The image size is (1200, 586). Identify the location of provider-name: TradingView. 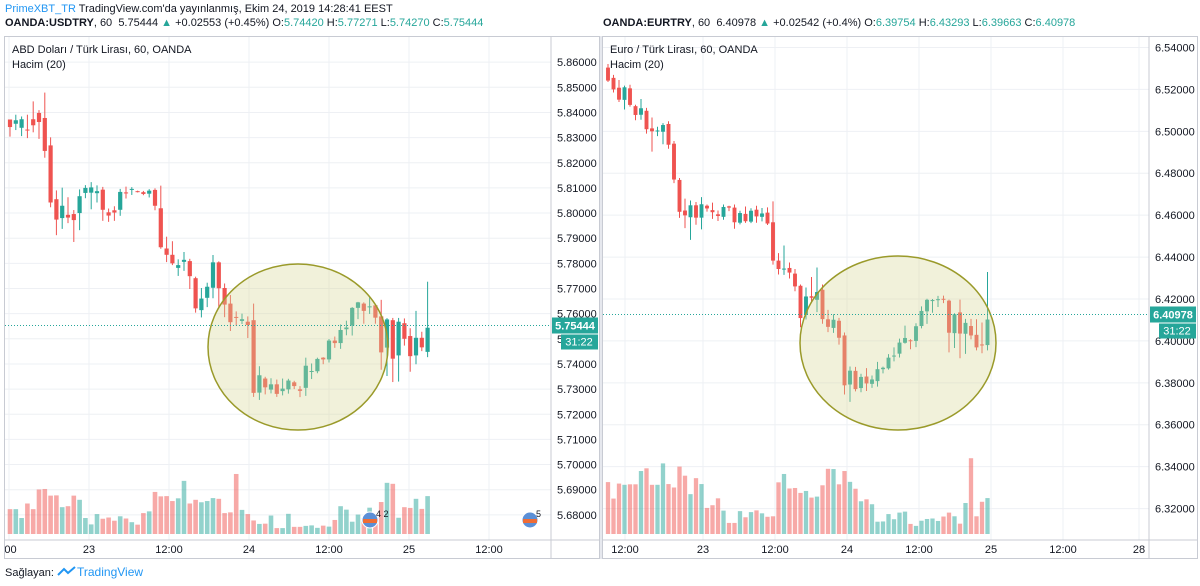
(110, 572).